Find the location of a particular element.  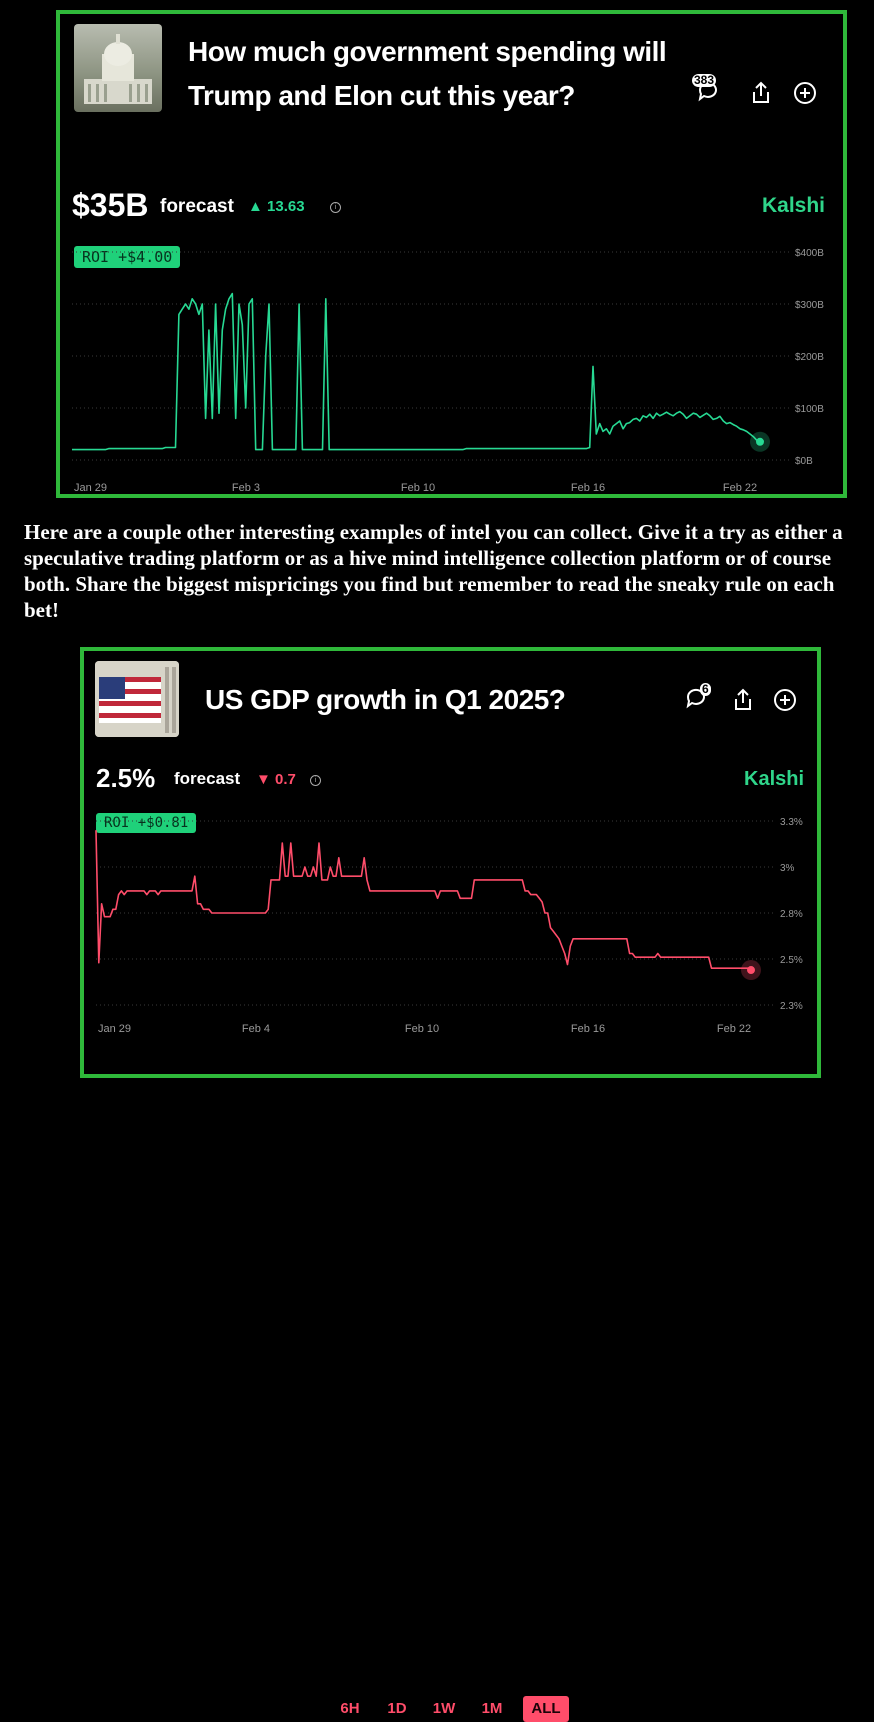

y-tick-label: 2.3% is located at coordinates (791, 1006).